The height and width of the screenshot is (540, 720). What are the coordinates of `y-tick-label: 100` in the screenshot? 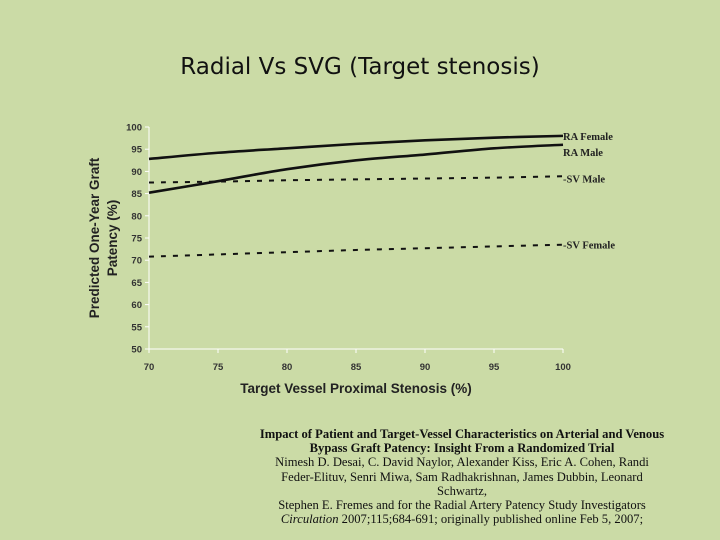 It's located at (134, 128).